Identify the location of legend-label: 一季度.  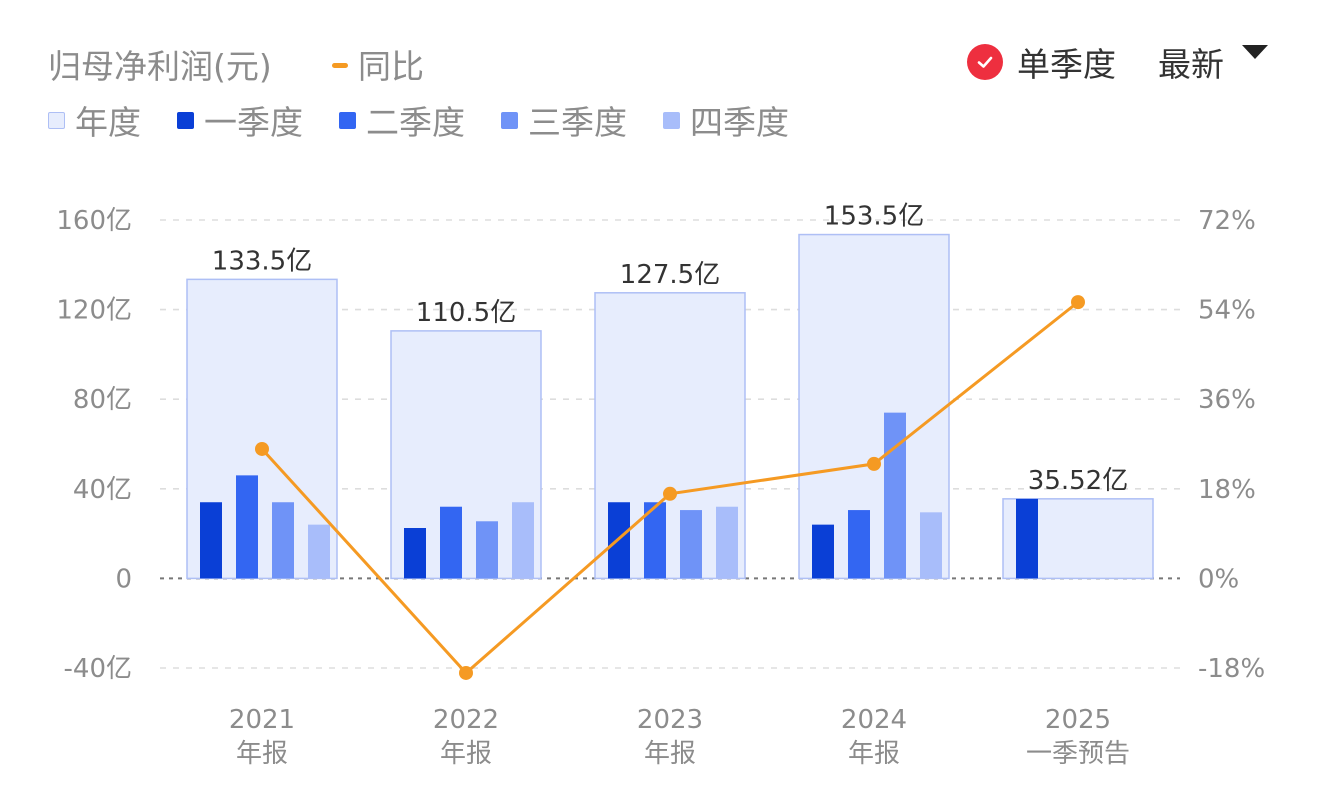
(253, 122).